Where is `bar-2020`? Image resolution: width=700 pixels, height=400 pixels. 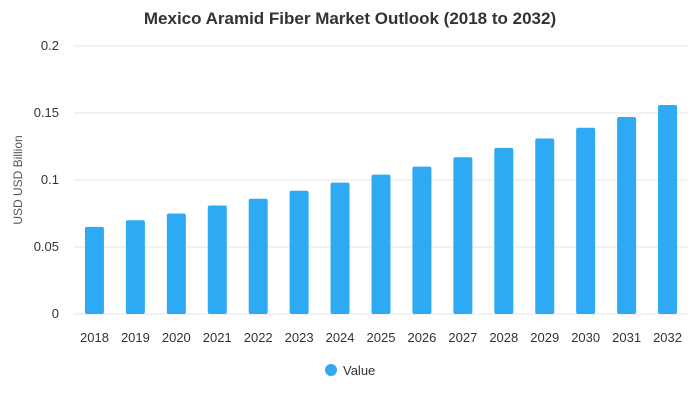
bar-2020 is located at coordinates (176, 264).